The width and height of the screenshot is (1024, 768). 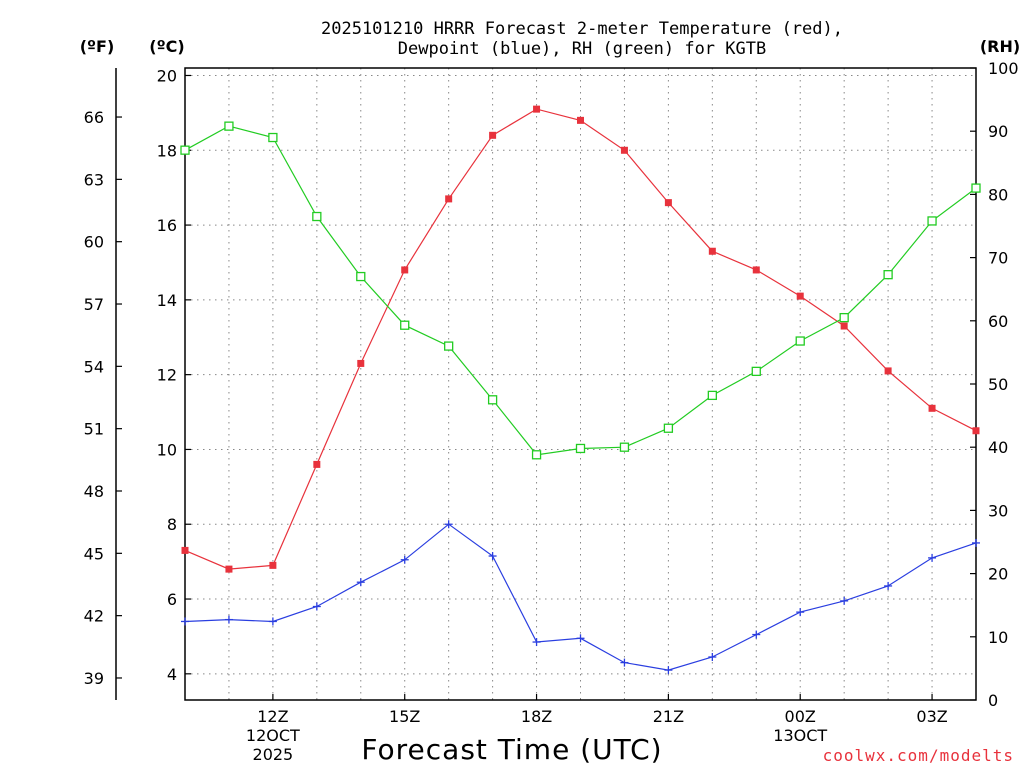 I want to click on rh-tick-label: 10, so click(x=998, y=637).